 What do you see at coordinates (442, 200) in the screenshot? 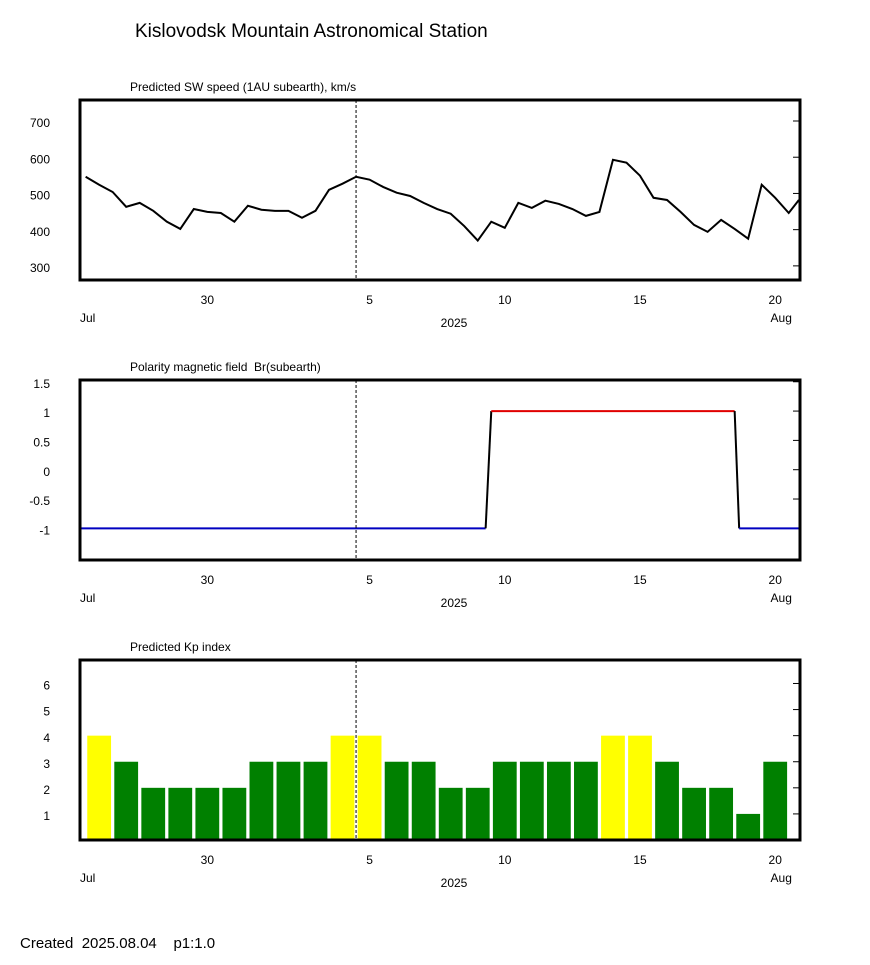
I see `speed-line` at bounding box center [442, 200].